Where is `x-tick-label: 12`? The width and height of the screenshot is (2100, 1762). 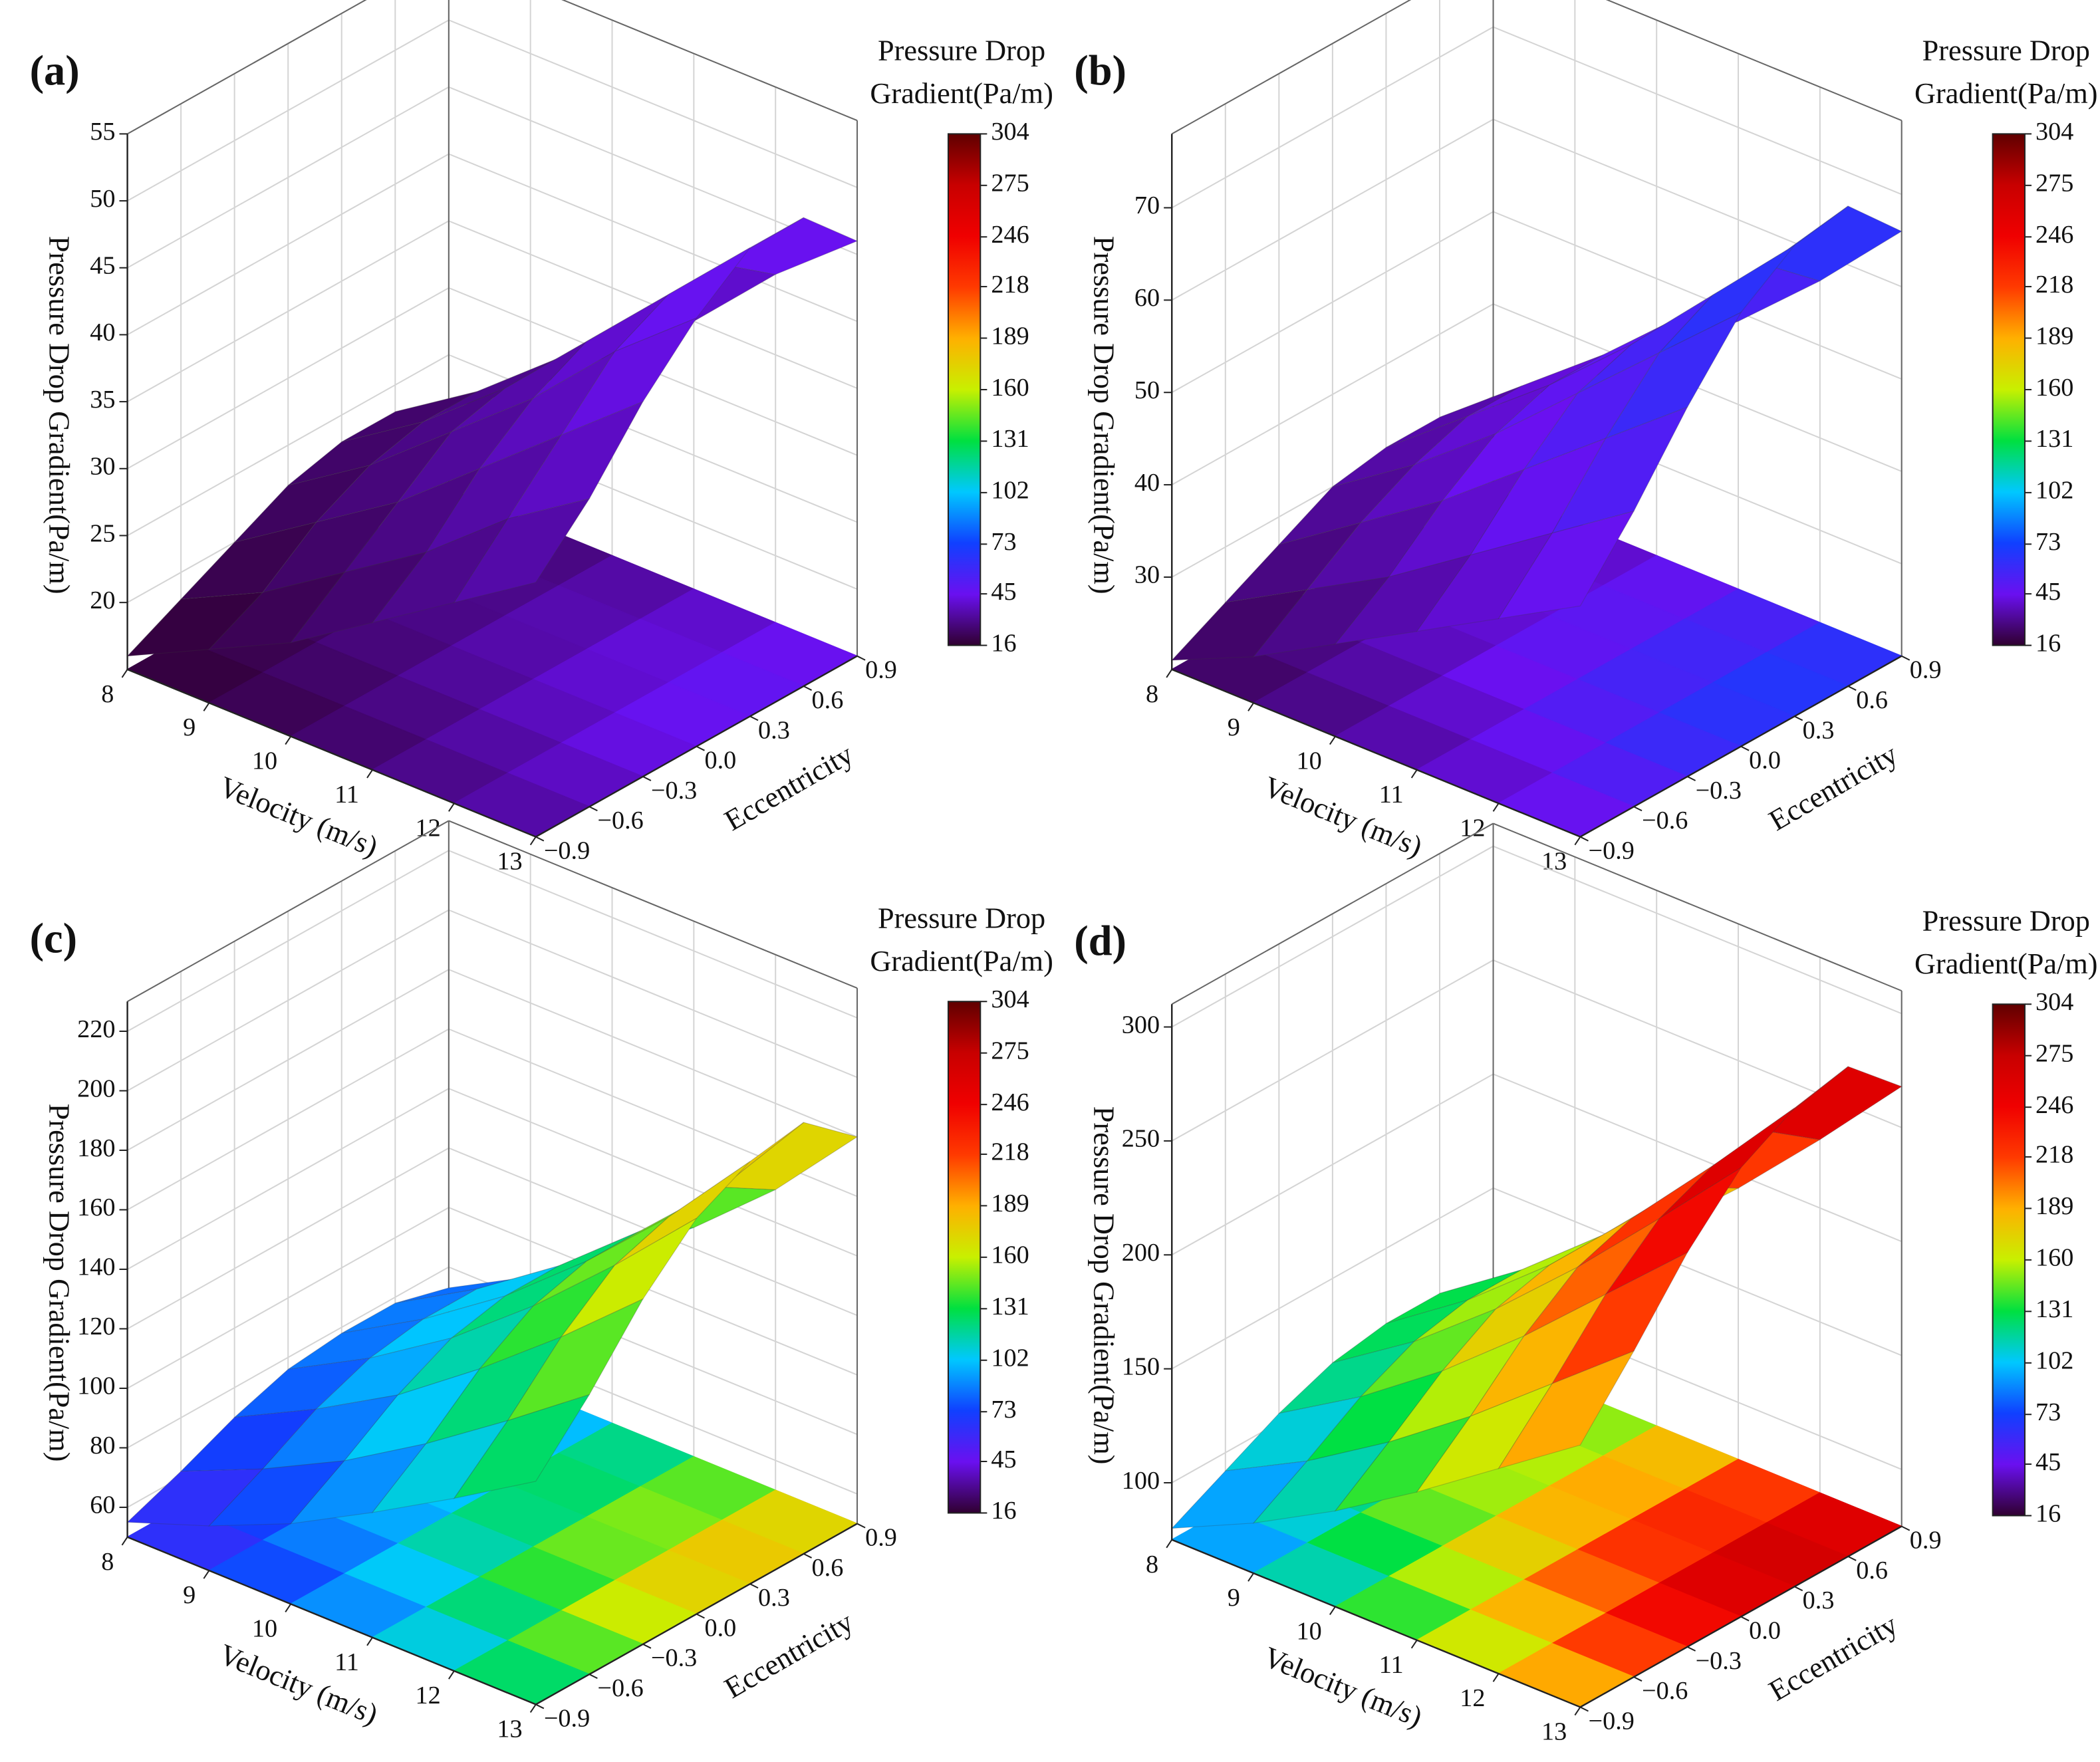 x-tick-label: 12 is located at coordinates (428, 1696).